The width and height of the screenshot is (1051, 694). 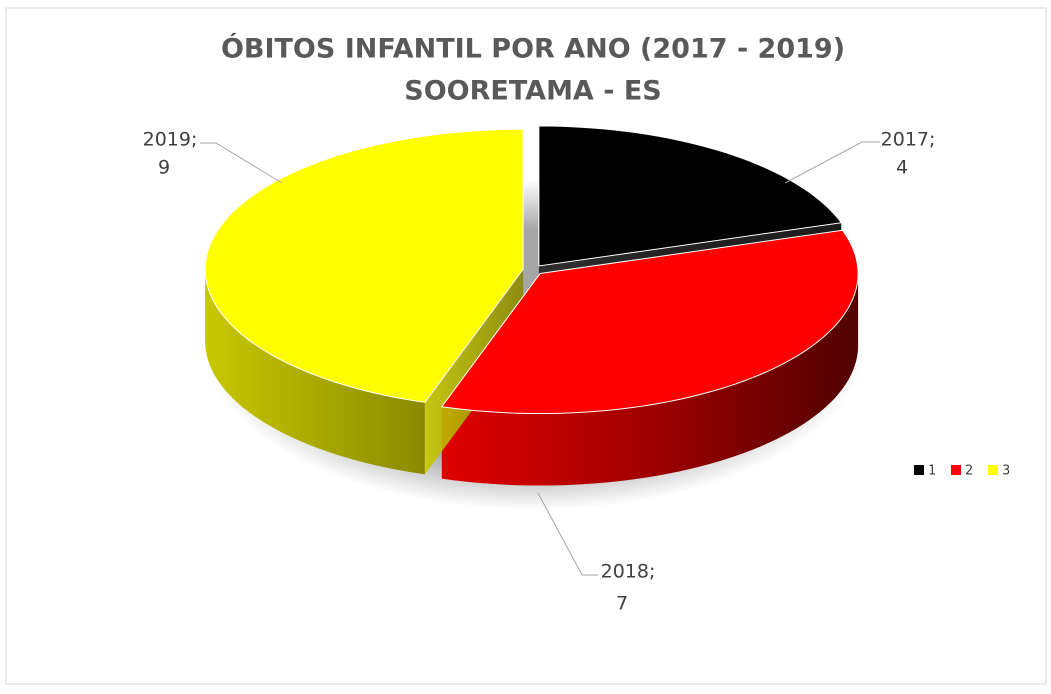 I want to click on chart-title: ÓBITOS INFANTIL POR ANO (2017 - 2019), so click(x=533, y=49).